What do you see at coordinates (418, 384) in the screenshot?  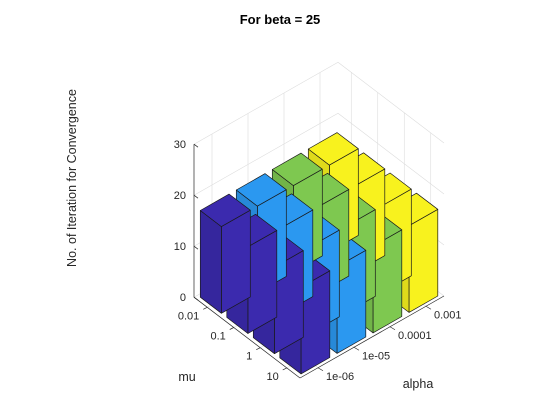 I see `alpha-axis-label: alpha` at bounding box center [418, 384].